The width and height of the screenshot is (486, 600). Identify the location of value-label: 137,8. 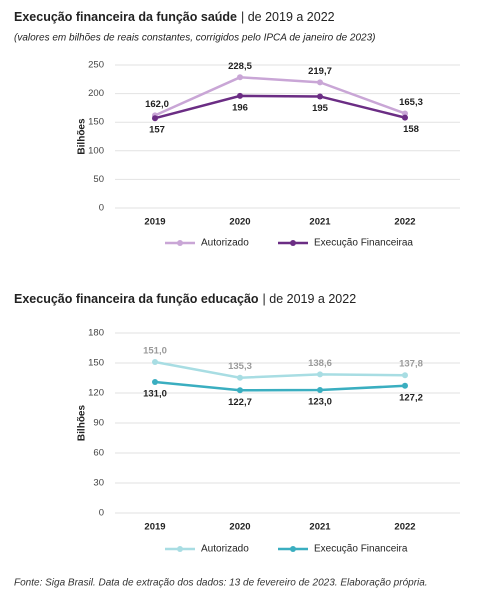
(411, 364).